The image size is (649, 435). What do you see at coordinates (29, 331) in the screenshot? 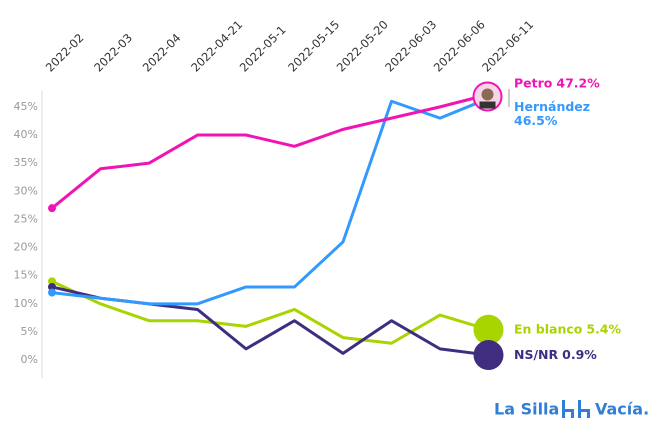
I see `y-tick-label: 5%` at bounding box center [29, 331].